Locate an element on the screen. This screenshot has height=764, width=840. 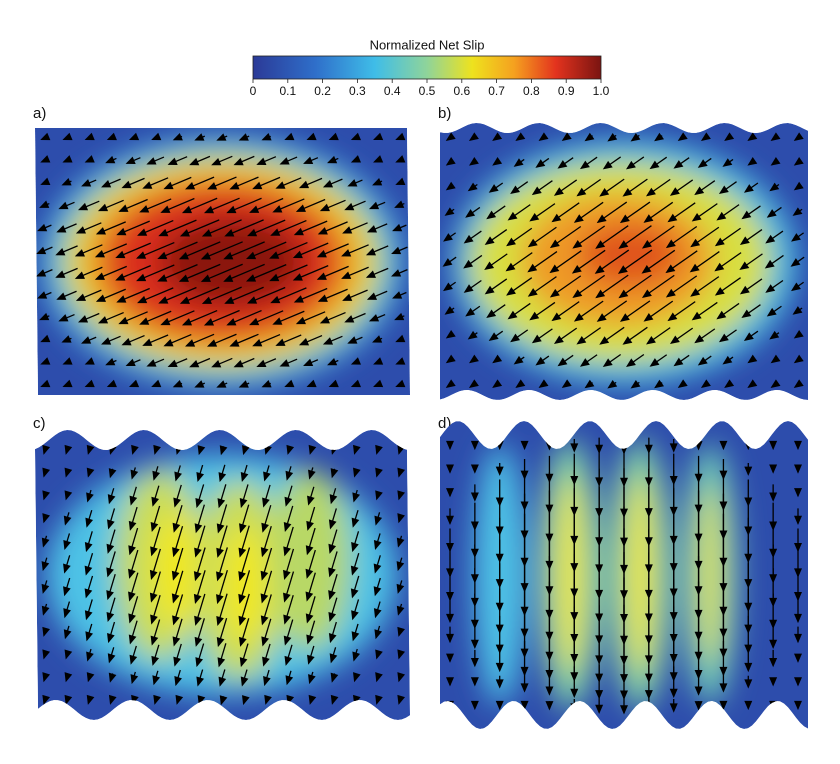
slip-field is located at coordinates (222, 262).